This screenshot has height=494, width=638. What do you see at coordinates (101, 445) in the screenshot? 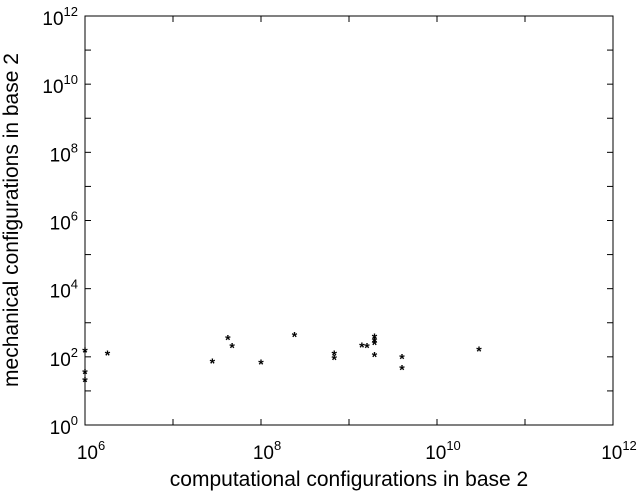
I see `x-tick-label-exp: 6` at bounding box center [101, 445].